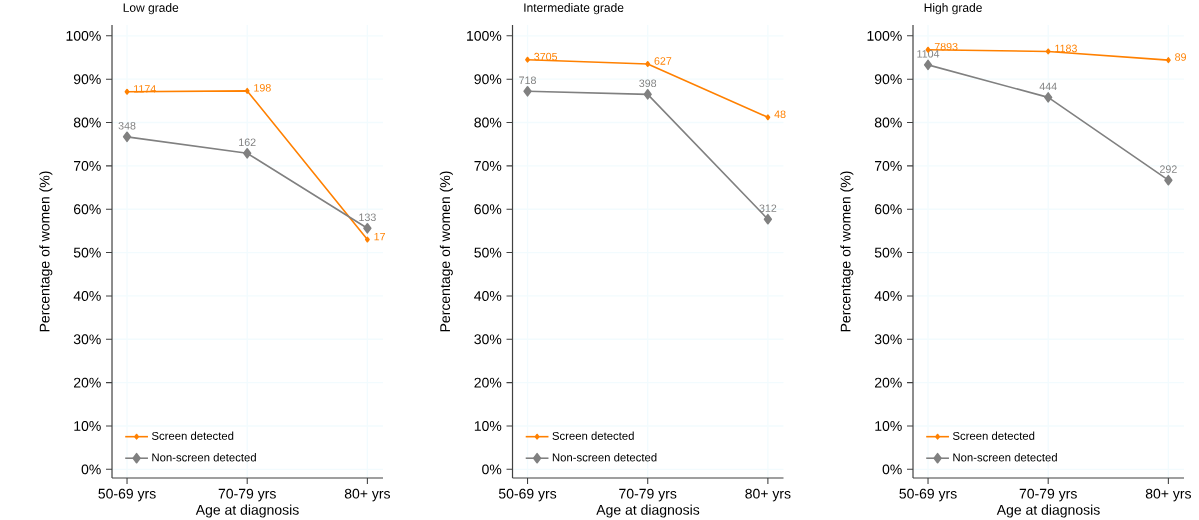 The image size is (1199, 520). Describe the element at coordinates (151, 9) in the screenshot. I see `chart-title: Low grade` at that location.